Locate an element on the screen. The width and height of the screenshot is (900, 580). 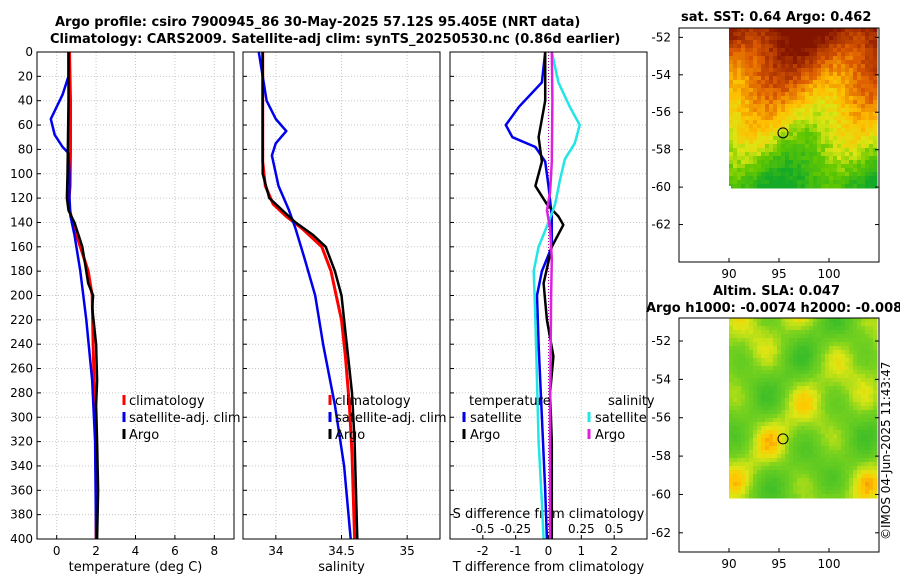
y-tick-label: 240 is located at coordinates (21, 344).